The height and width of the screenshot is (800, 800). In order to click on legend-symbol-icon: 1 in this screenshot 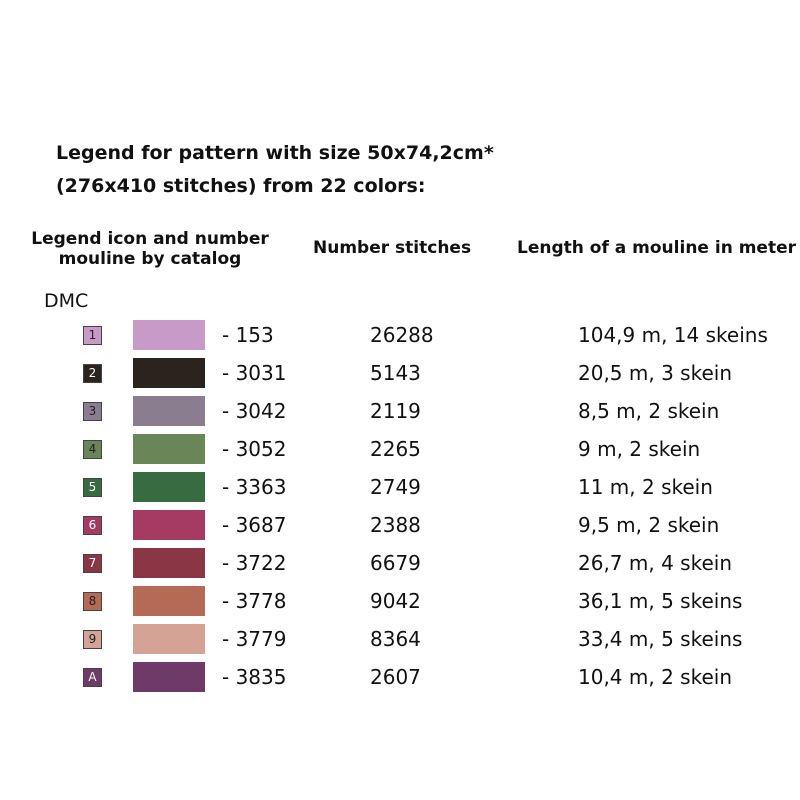, I will do `click(92, 335)`.